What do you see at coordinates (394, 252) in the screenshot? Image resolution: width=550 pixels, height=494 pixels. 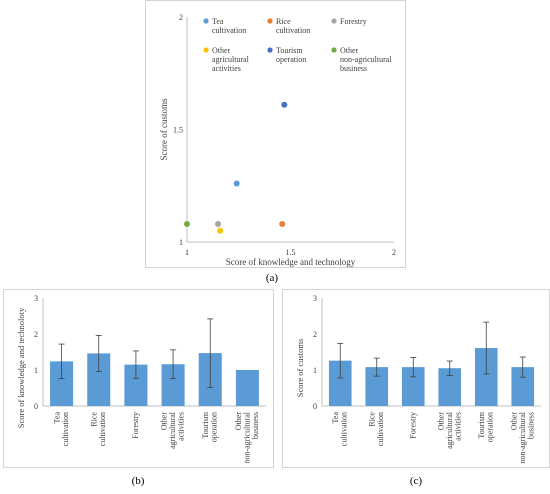 I see `x-tick-label: 2` at bounding box center [394, 252].